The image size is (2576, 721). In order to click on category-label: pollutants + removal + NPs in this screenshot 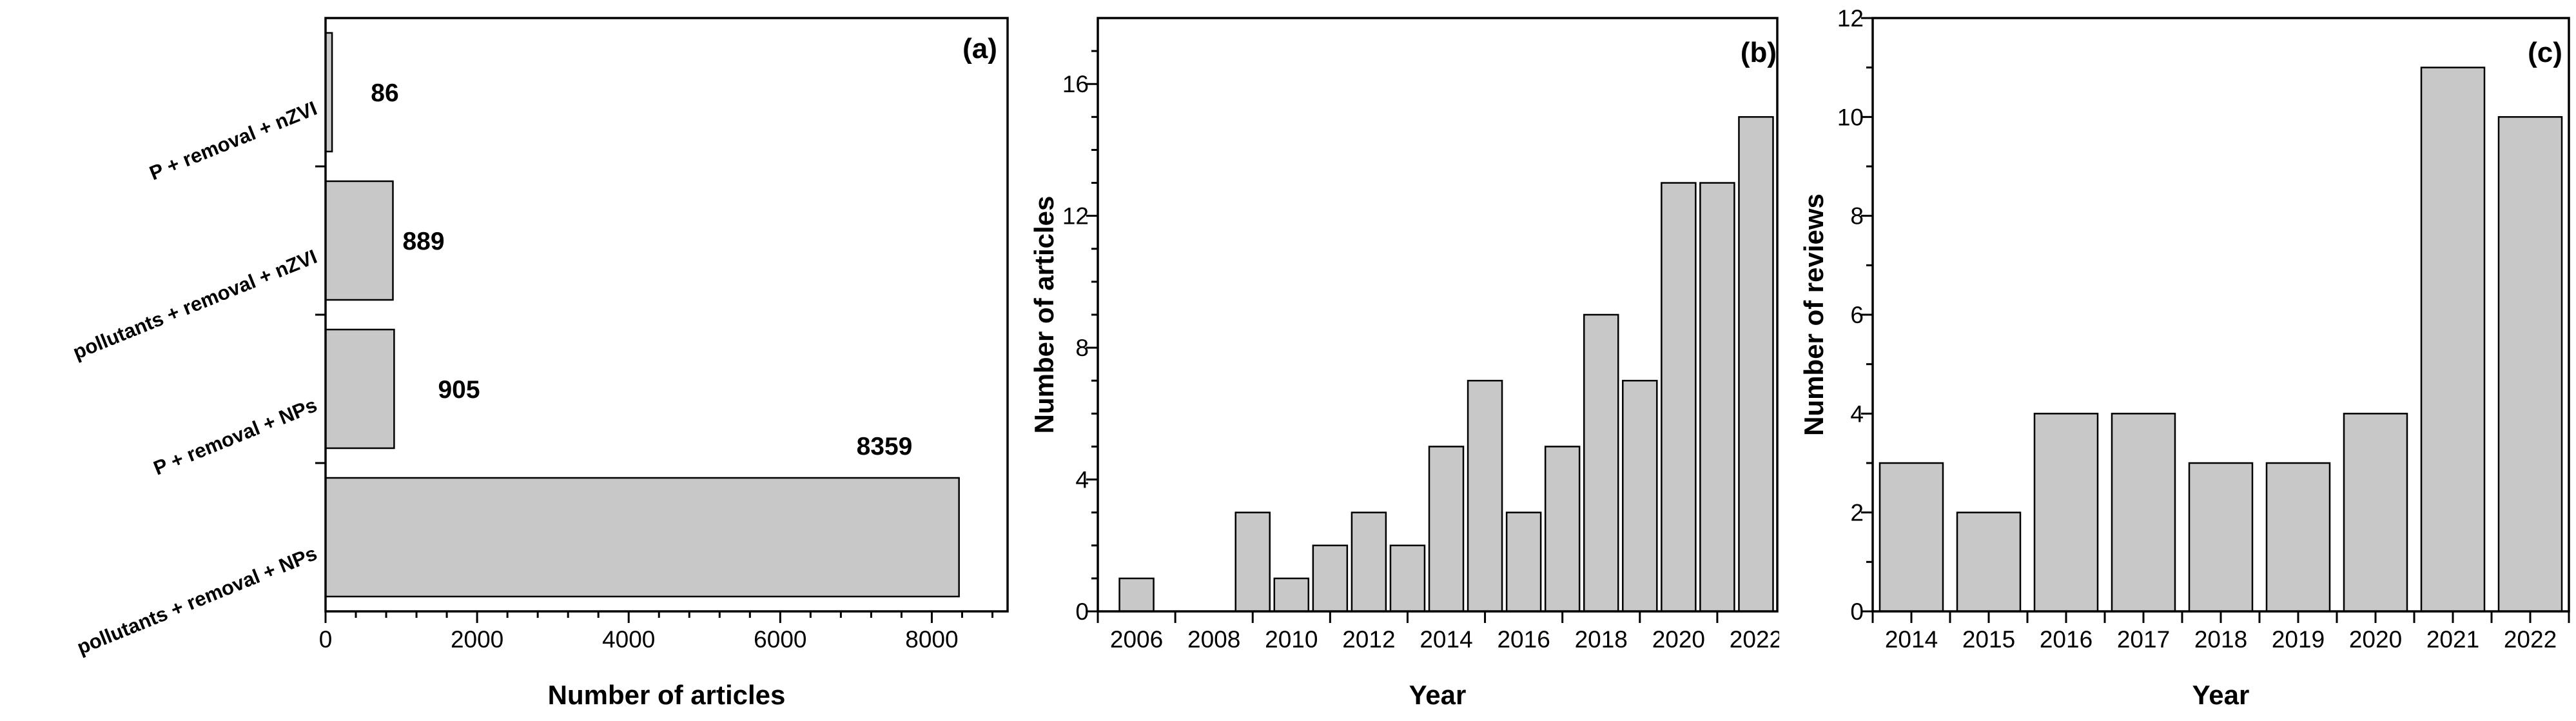, I will do `click(197, 600)`.